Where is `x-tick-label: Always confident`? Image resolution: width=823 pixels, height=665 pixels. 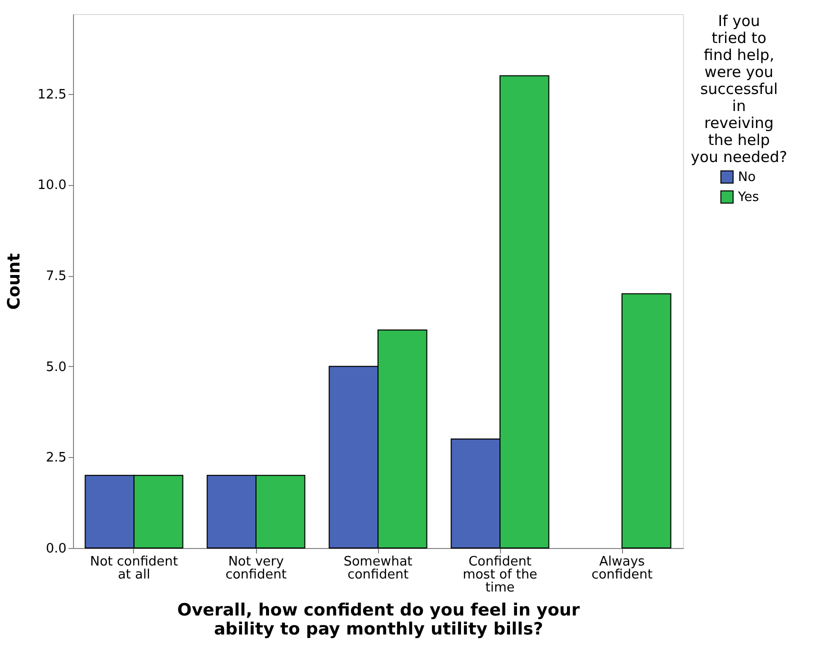
x-tick-label: Always confident is located at coordinates (622, 568).